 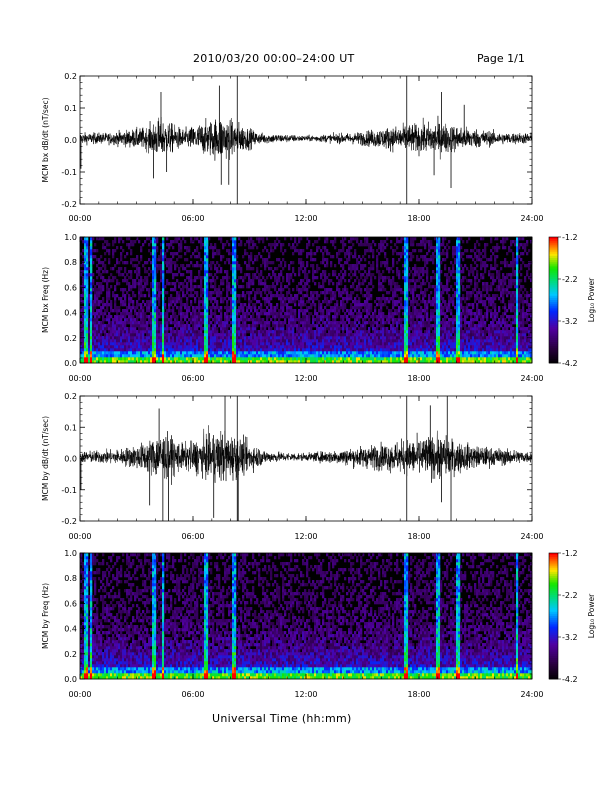 What do you see at coordinates (79, 218) in the screenshot?
I see `x-tick-label: 00:00` at bounding box center [79, 218].